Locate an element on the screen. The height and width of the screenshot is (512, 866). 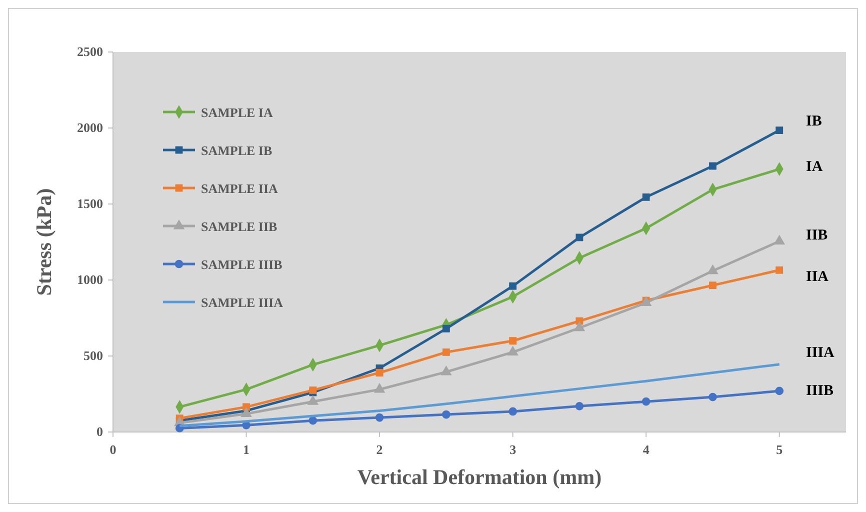
y-tick-label: 0 is located at coordinates (99, 431).